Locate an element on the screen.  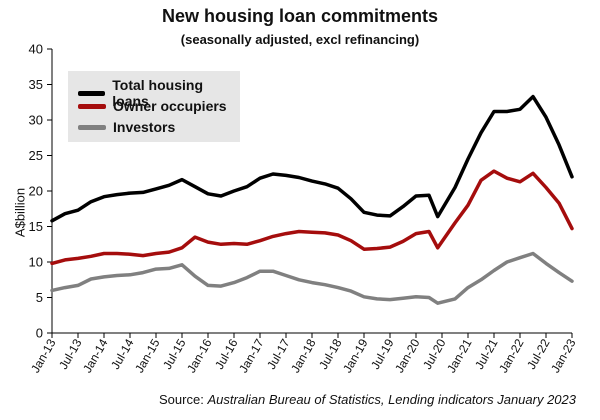
chart-title: New housing loan commitments is located at coordinates (300, 16).